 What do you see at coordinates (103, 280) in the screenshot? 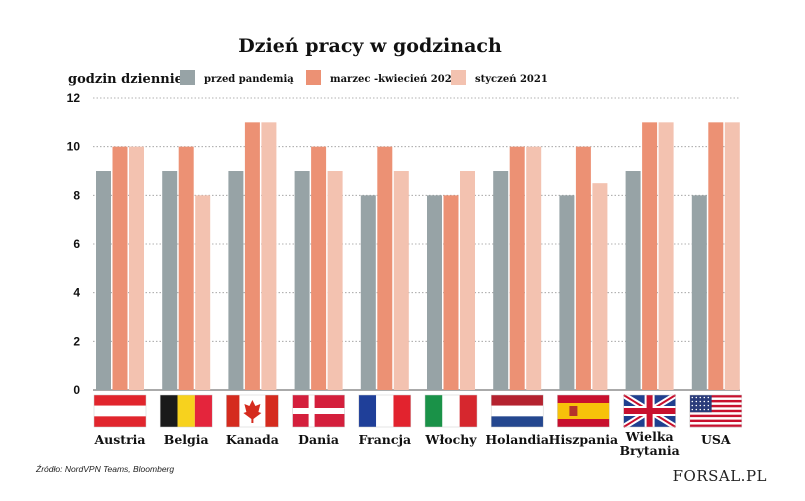
I see `bar-austria-przed-pandemia` at bounding box center [103, 280].